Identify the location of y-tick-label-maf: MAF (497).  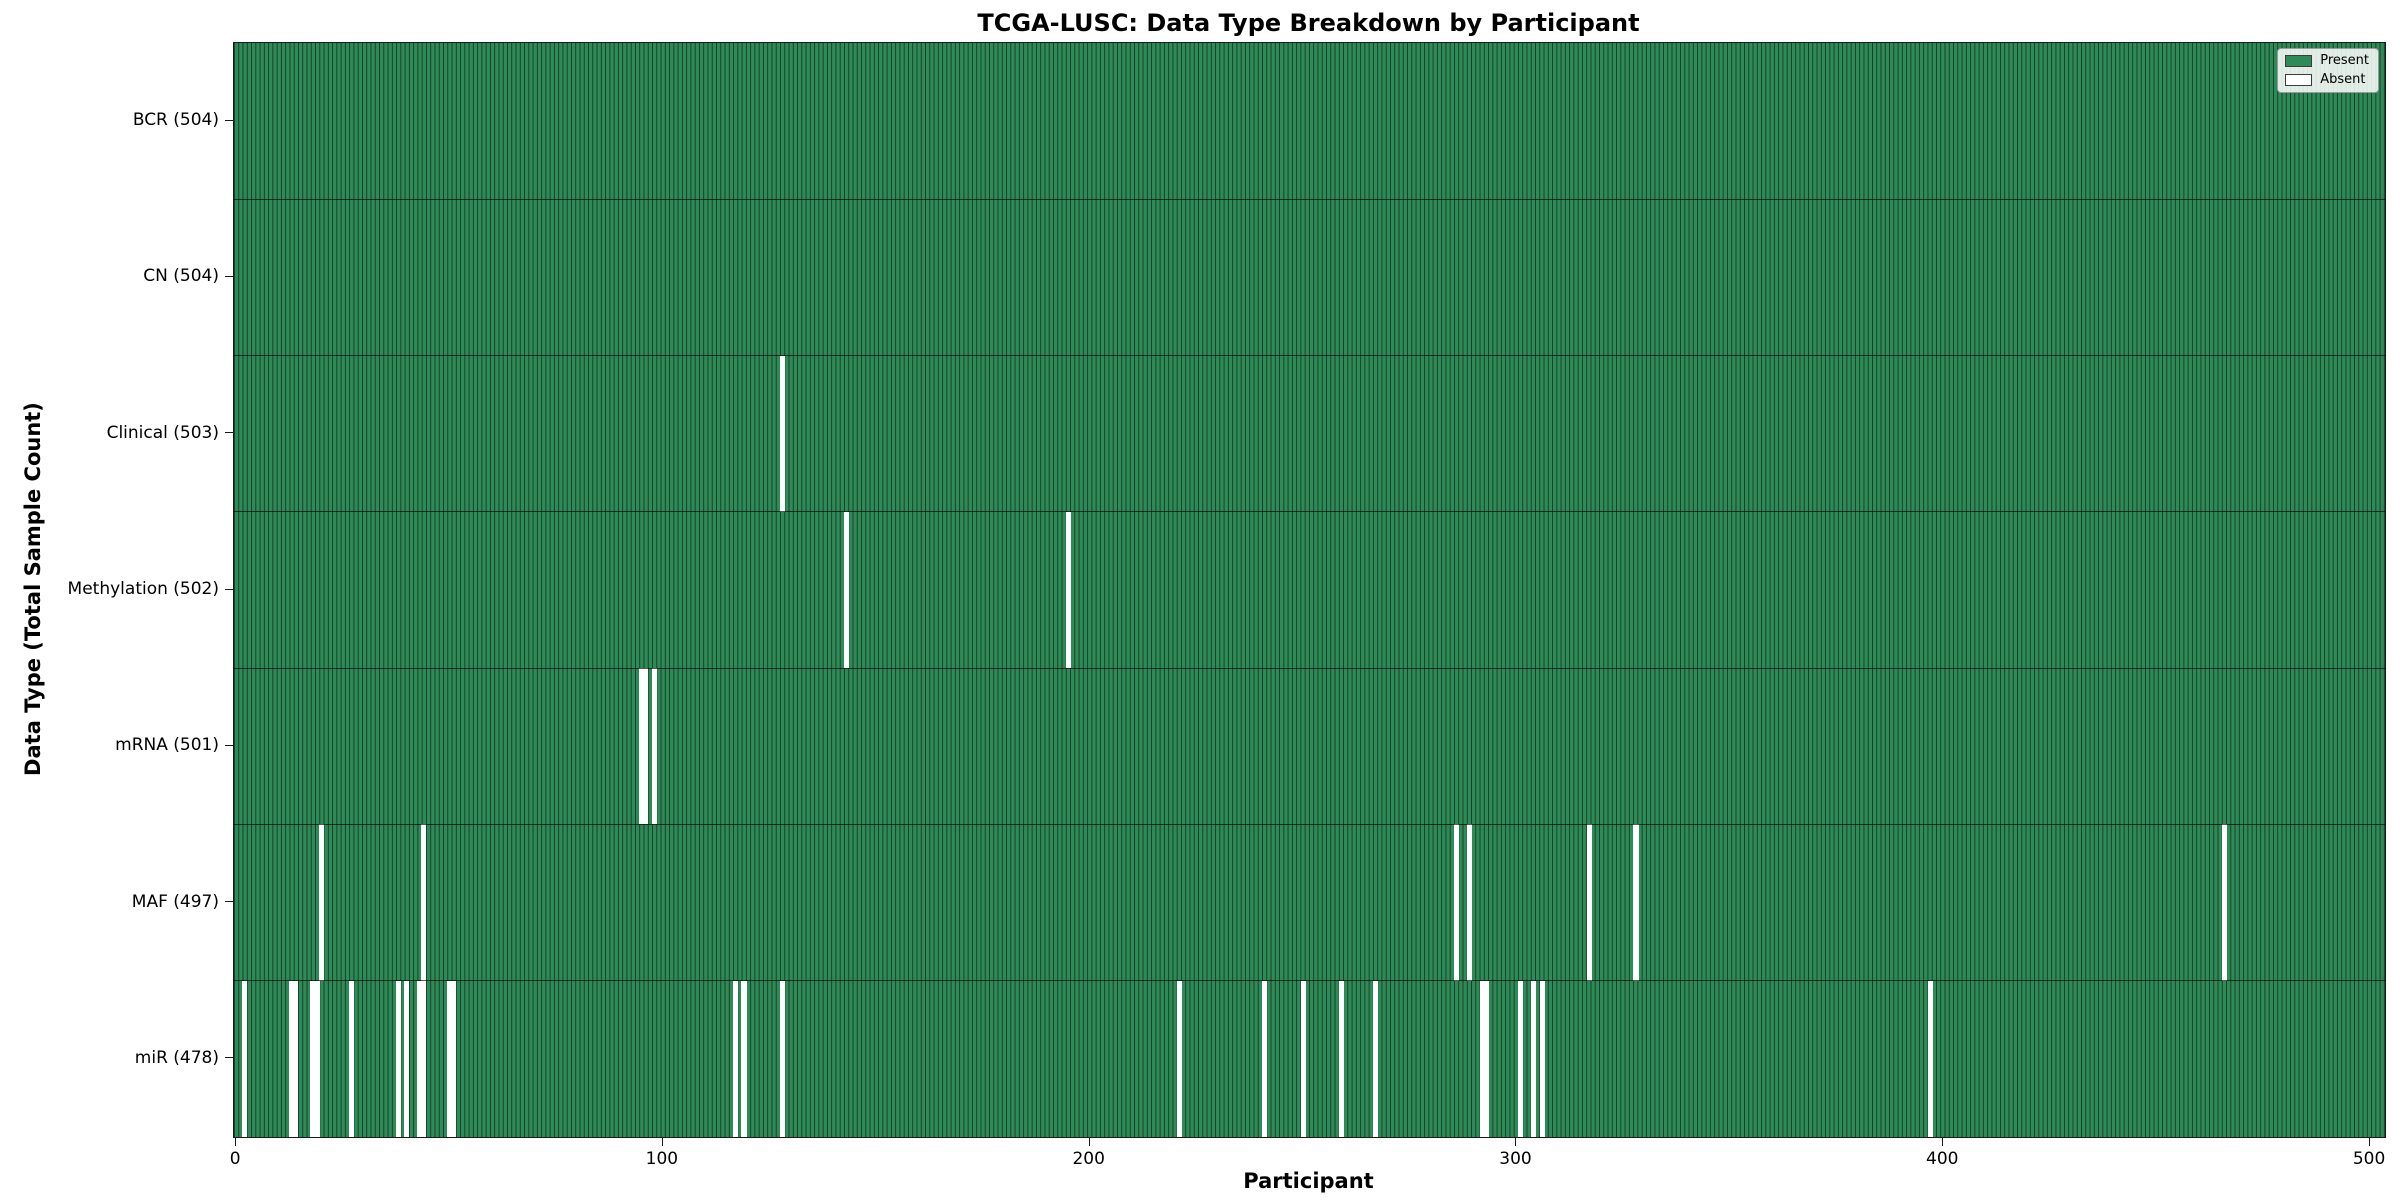
(175, 901).